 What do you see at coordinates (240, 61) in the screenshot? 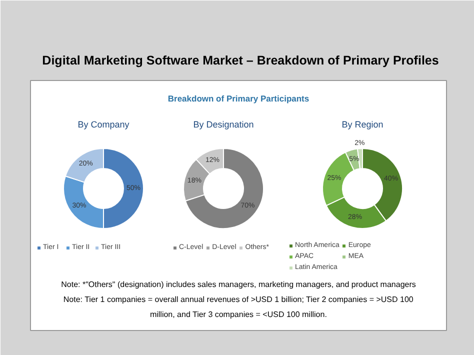
I see `text: Digital Marketing Software Market – Breakdown of Primary Profiles` at bounding box center [240, 61].